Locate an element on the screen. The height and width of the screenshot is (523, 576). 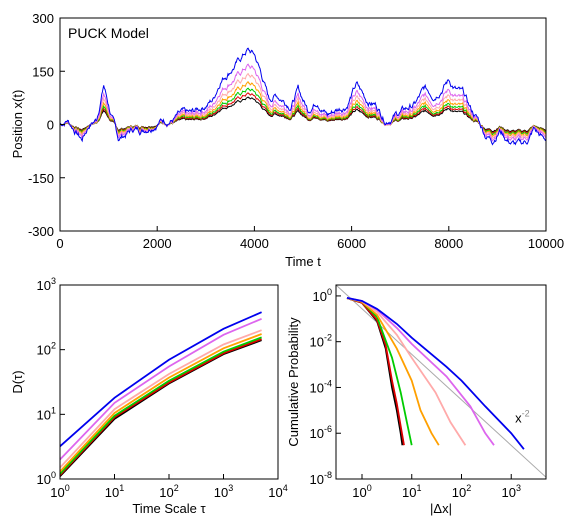
top-xtick-label-0: 0 is located at coordinates (59, 243).